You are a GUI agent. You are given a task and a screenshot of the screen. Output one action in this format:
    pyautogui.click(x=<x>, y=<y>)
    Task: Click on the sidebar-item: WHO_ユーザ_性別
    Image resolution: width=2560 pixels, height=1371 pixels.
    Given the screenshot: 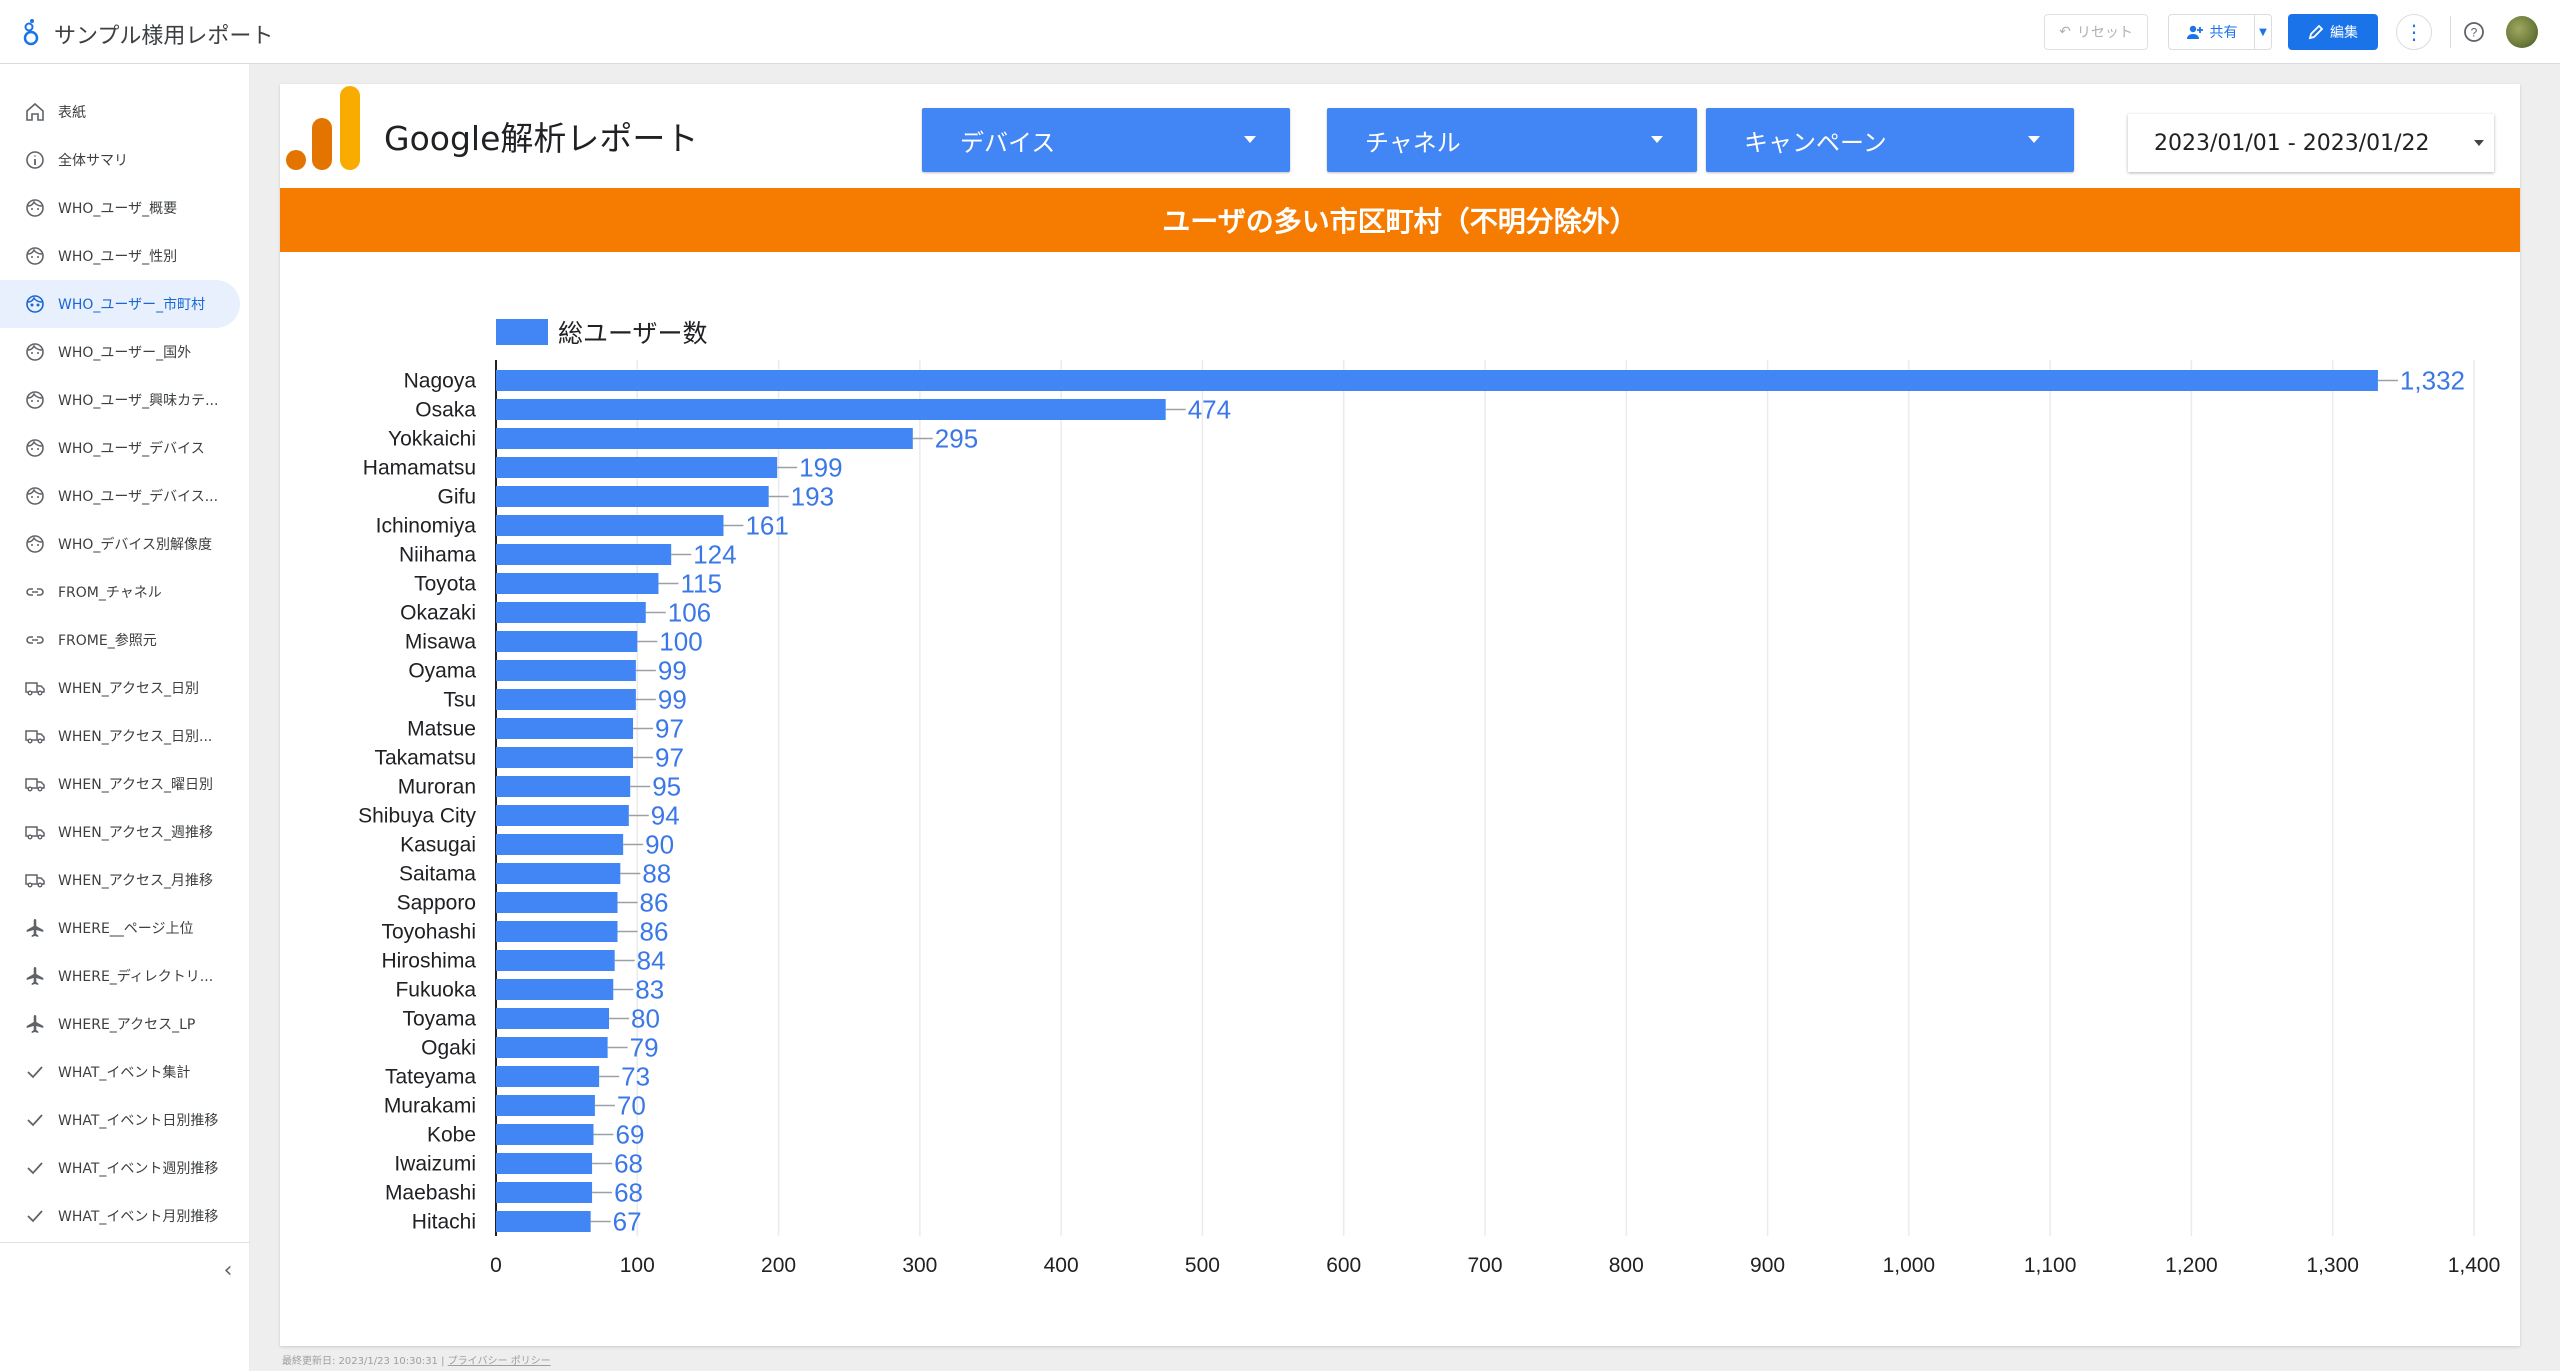 What is the action you would take?
    pyautogui.click(x=125, y=256)
    